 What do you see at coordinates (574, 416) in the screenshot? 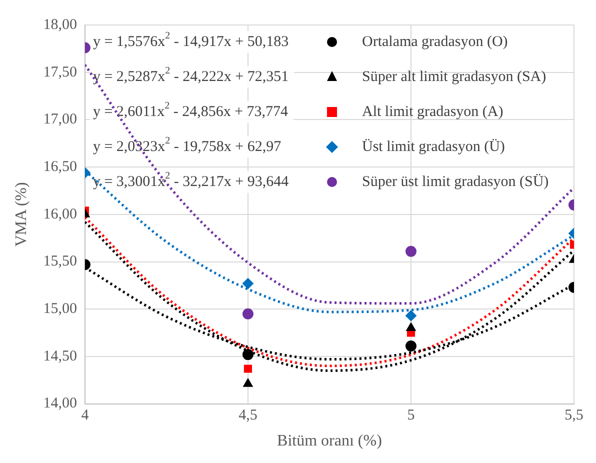
I see `x-tick-label: 5,5` at bounding box center [574, 416].